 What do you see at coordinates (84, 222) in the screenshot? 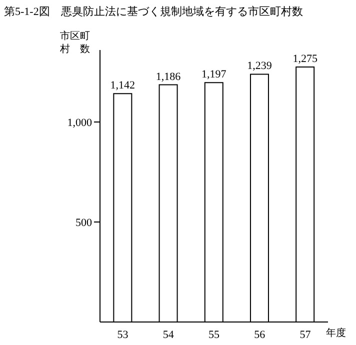
I see `y-tick-label: 500` at bounding box center [84, 222].